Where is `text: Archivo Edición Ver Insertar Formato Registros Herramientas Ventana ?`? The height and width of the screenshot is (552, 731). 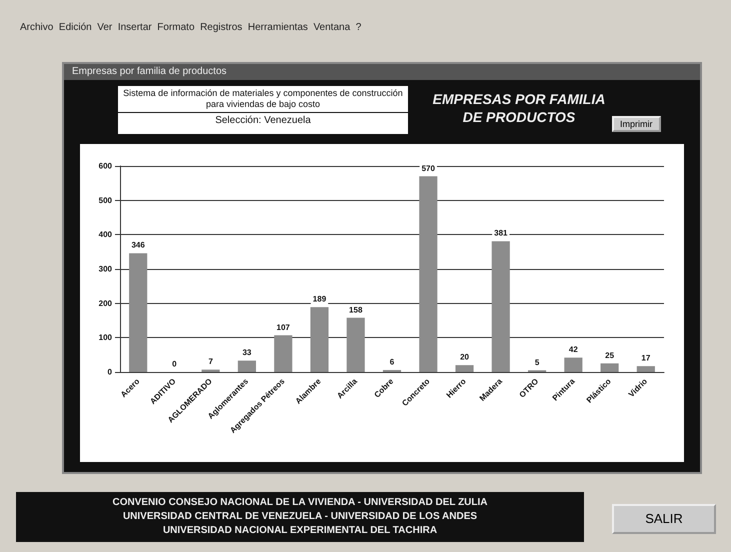 text: Archivo Edición Ver Insertar Formato Registros Herramientas Ventana ? is located at coordinates (191, 27).